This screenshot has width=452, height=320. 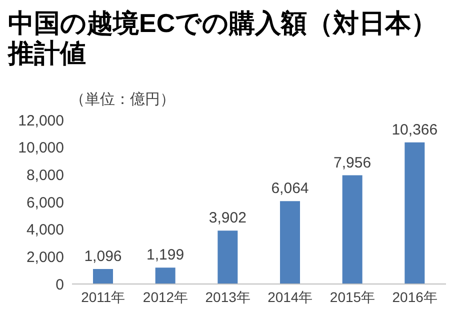 I want to click on x-tick-label: 2016年, so click(x=415, y=296).